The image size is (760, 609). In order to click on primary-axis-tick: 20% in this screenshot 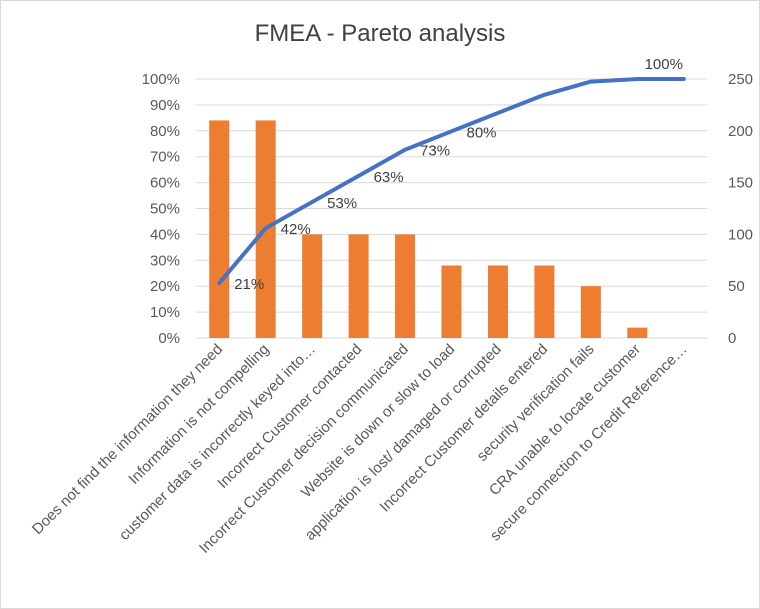, I will do `click(165, 286)`.